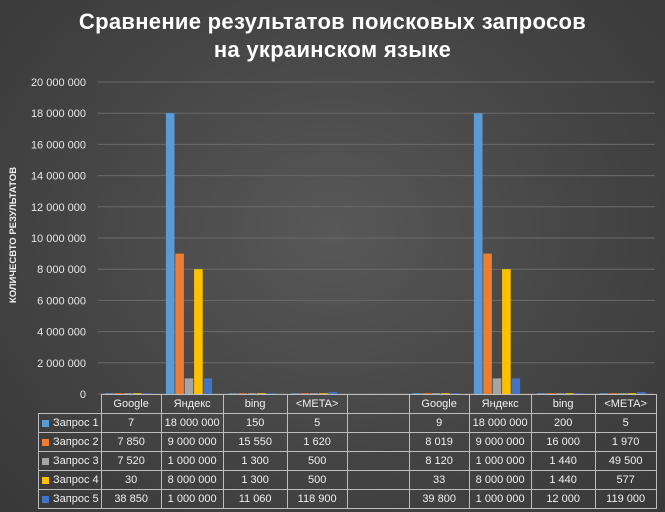 The width and height of the screenshot is (665, 512). What do you see at coordinates (439, 461) in the screenshot?
I see `data-label: 8 120` at bounding box center [439, 461].